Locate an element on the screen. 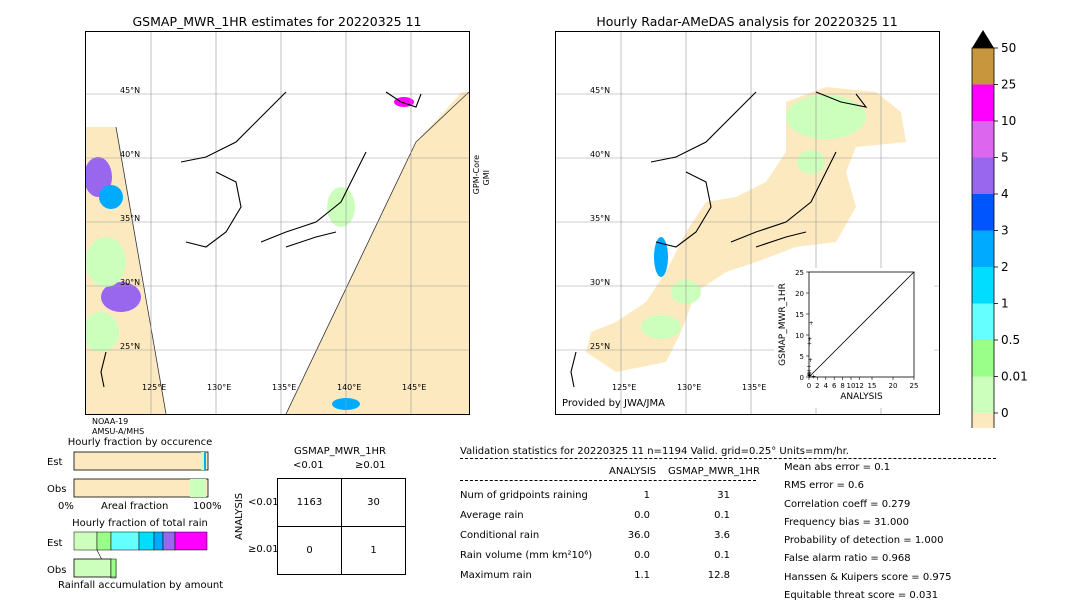  scatter-x-tick: 6 is located at coordinates (834, 386).